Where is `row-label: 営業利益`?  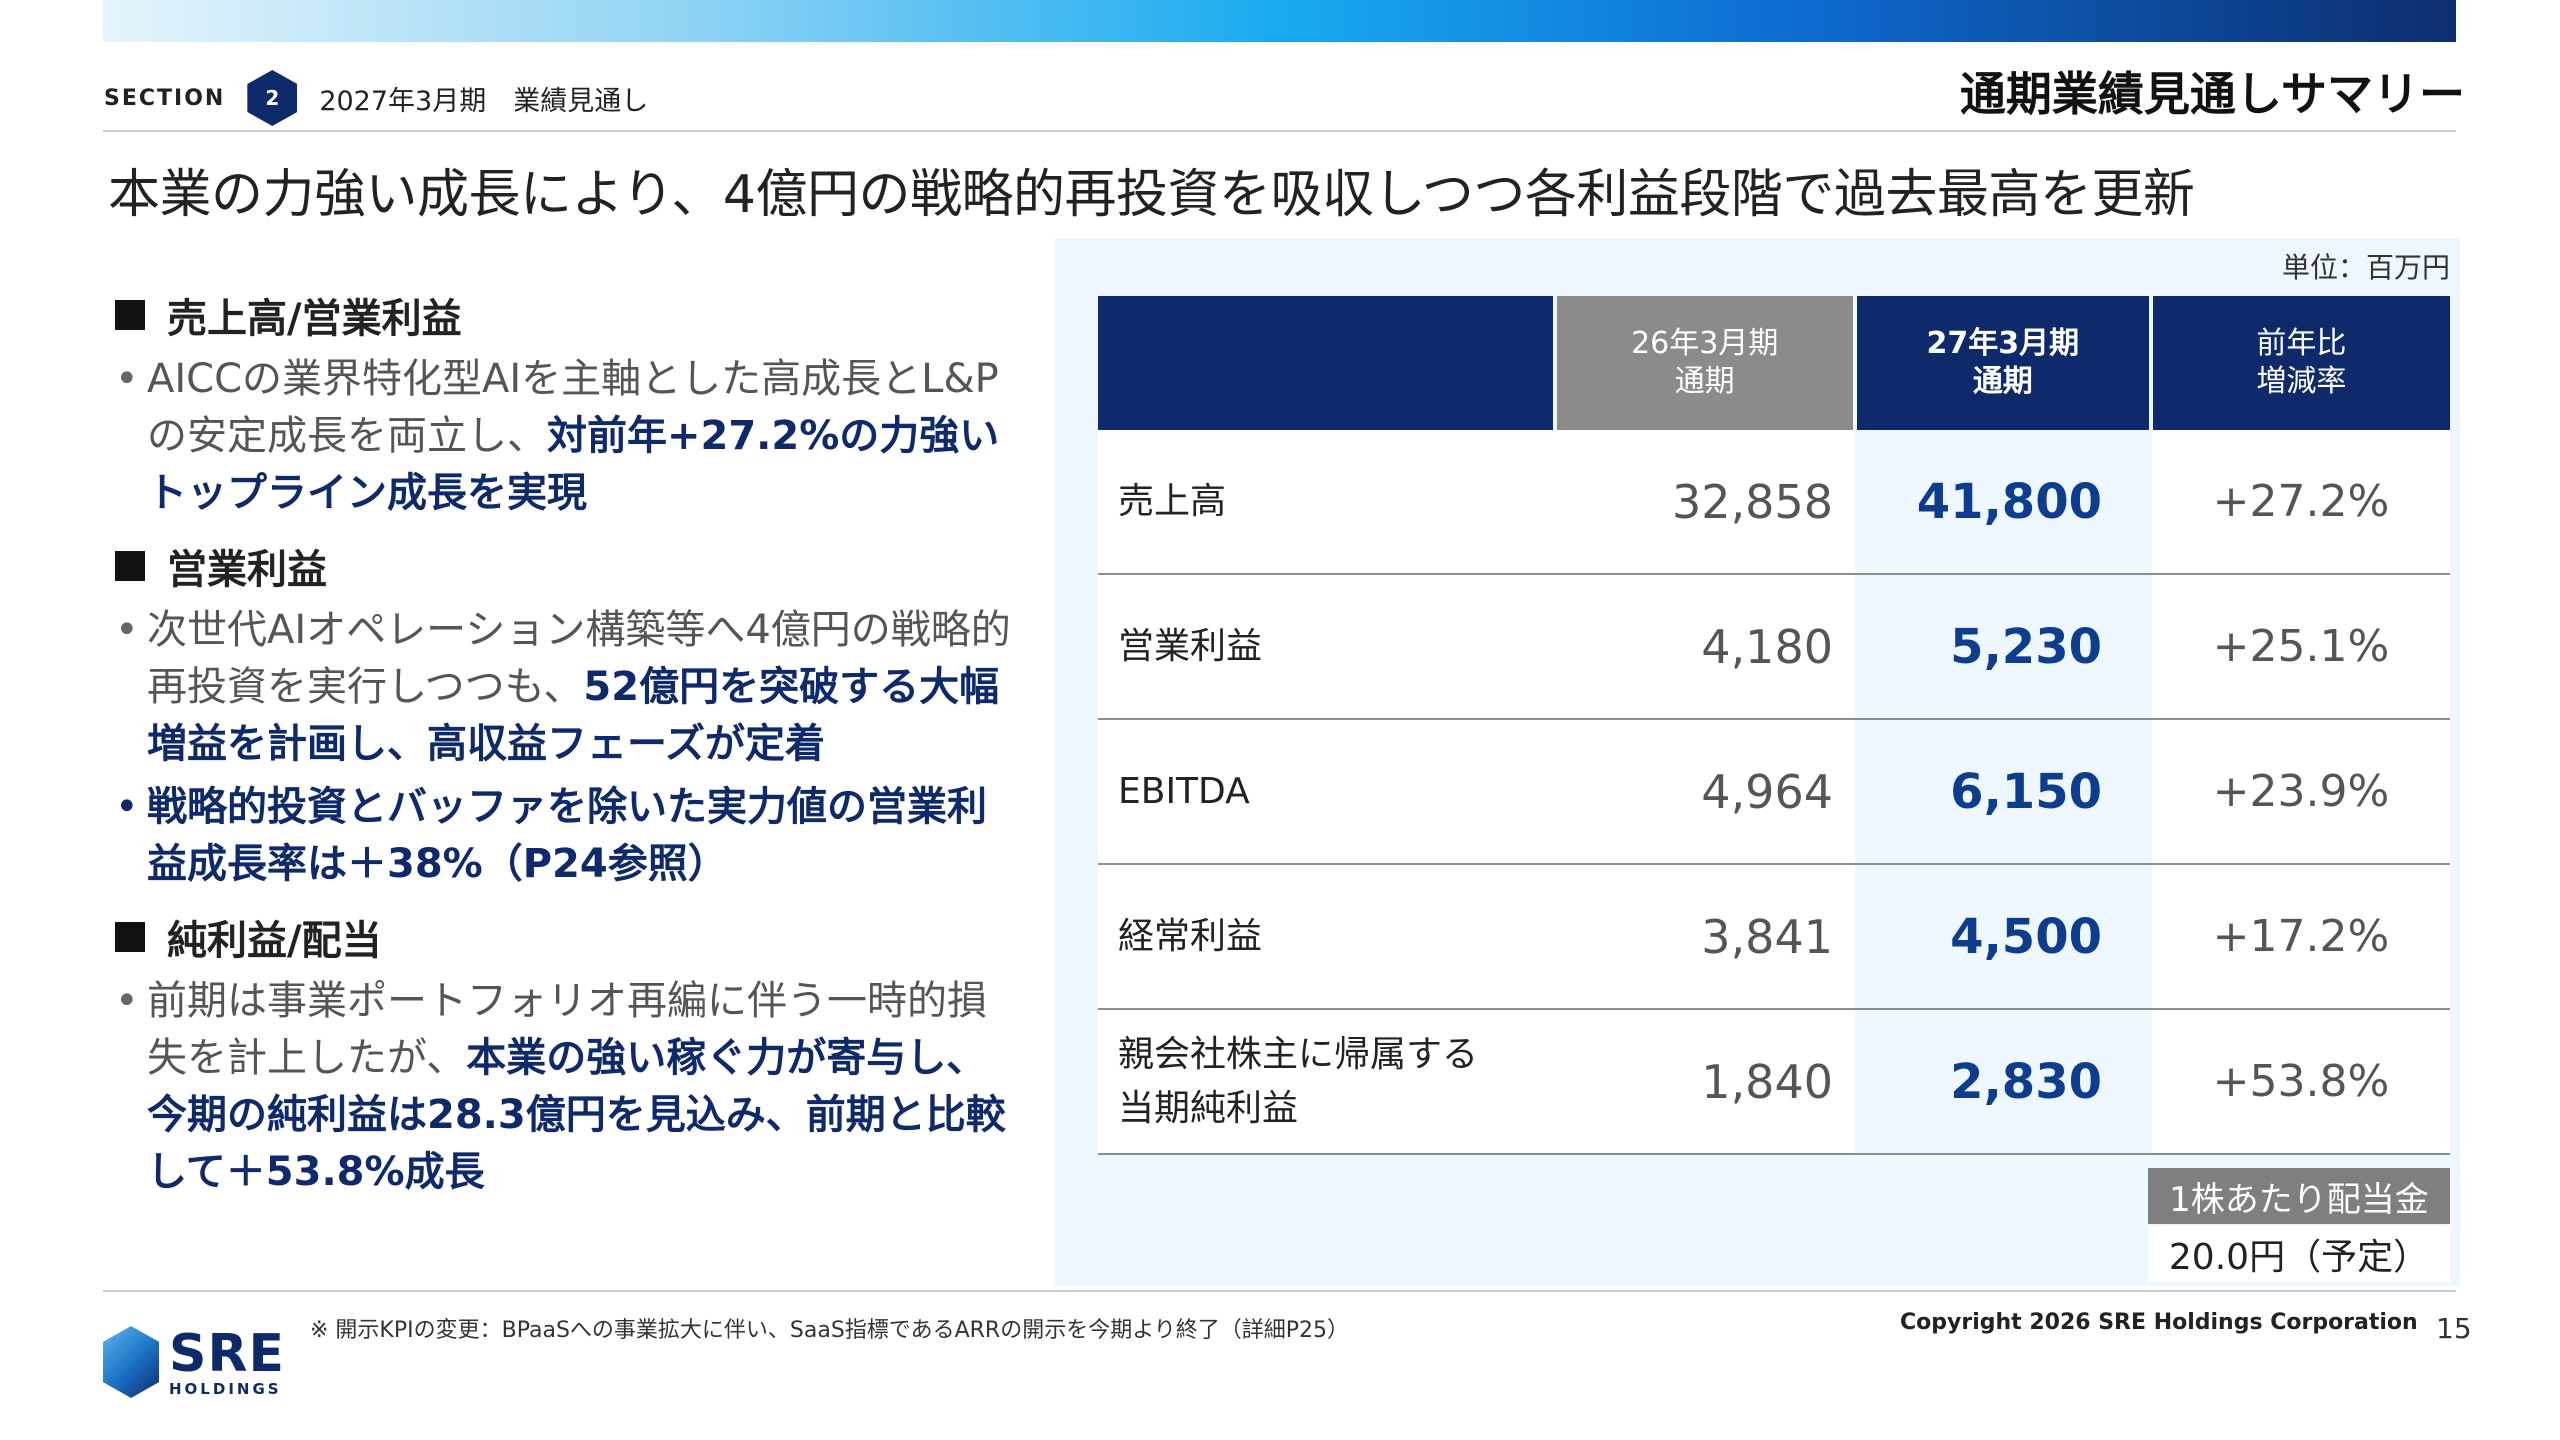
row-label: 営業利益 is located at coordinates (1190, 646).